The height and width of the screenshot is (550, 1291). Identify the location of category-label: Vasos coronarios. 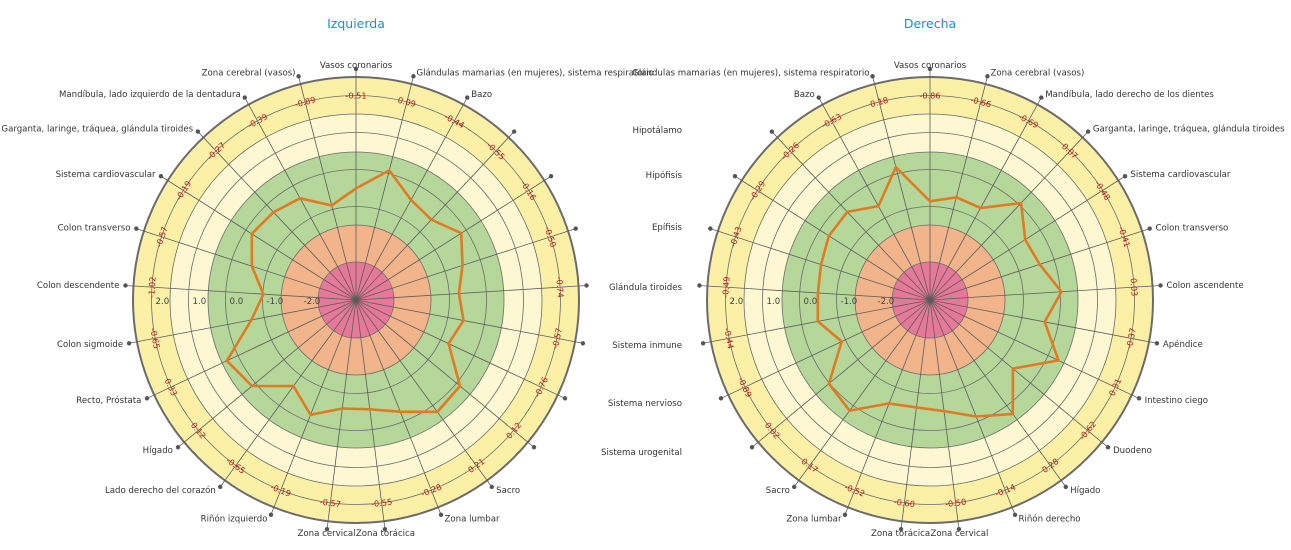
(930, 66).